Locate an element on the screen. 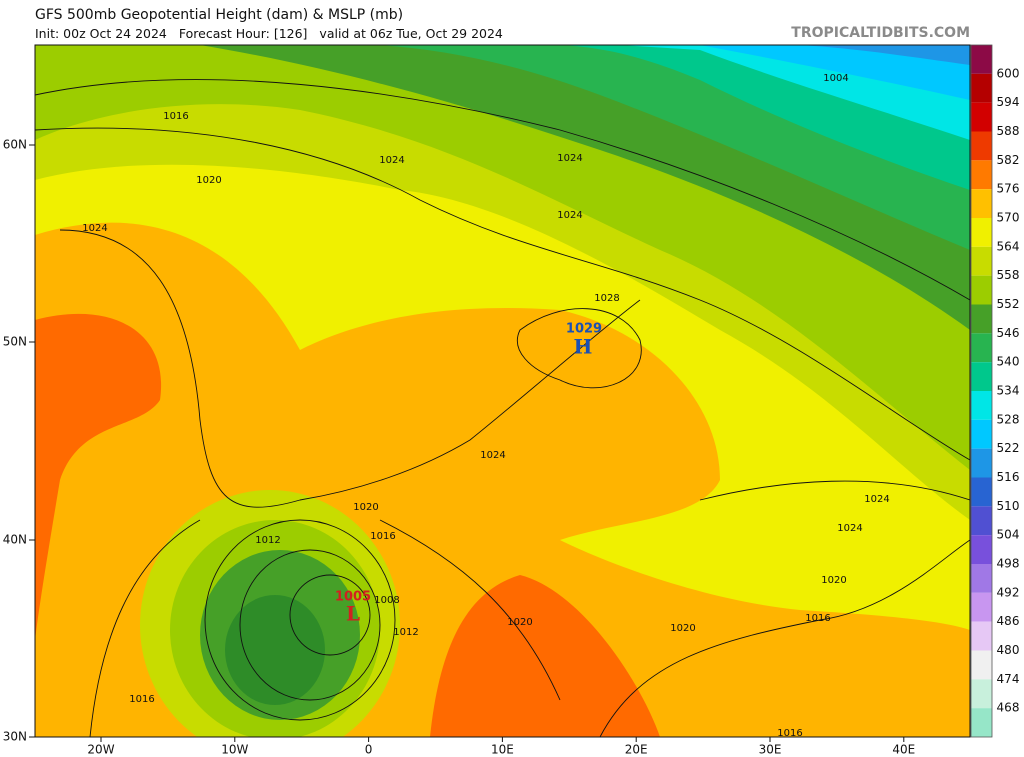 The width and height of the screenshot is (1024, 757). longitude-label: 30E is located at coordinates (770, 750).